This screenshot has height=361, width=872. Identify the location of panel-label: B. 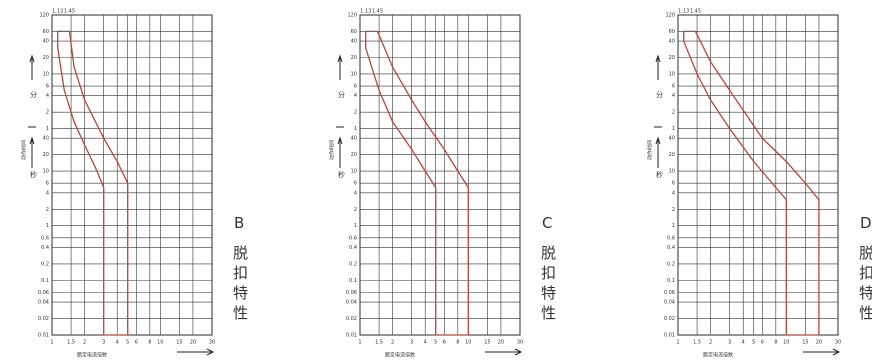
(239, 223).